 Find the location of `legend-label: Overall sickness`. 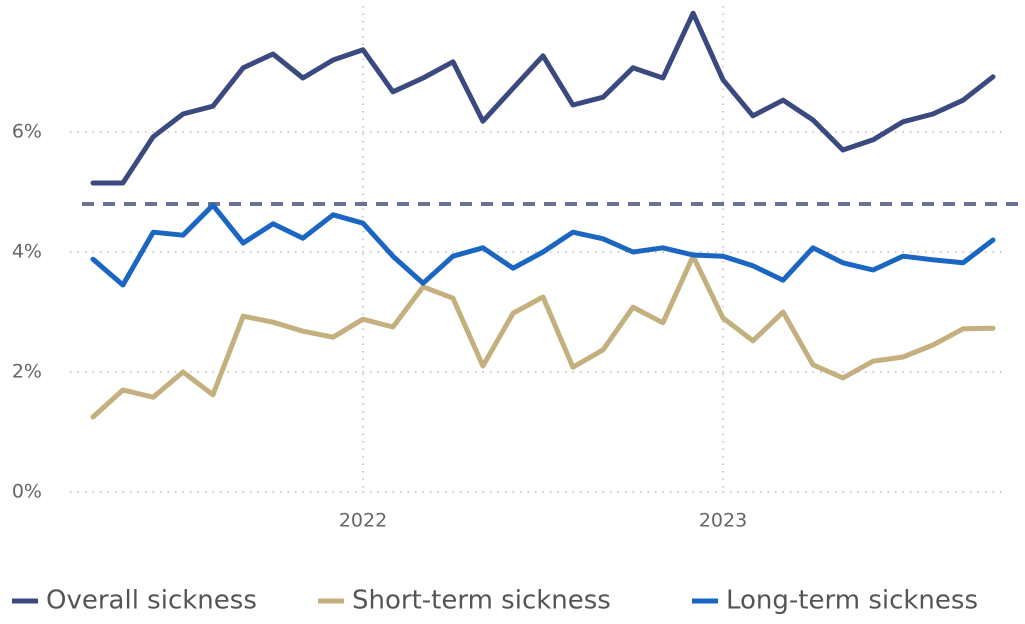

legend-label: Overall sickness is located at coordinates (151, 601).